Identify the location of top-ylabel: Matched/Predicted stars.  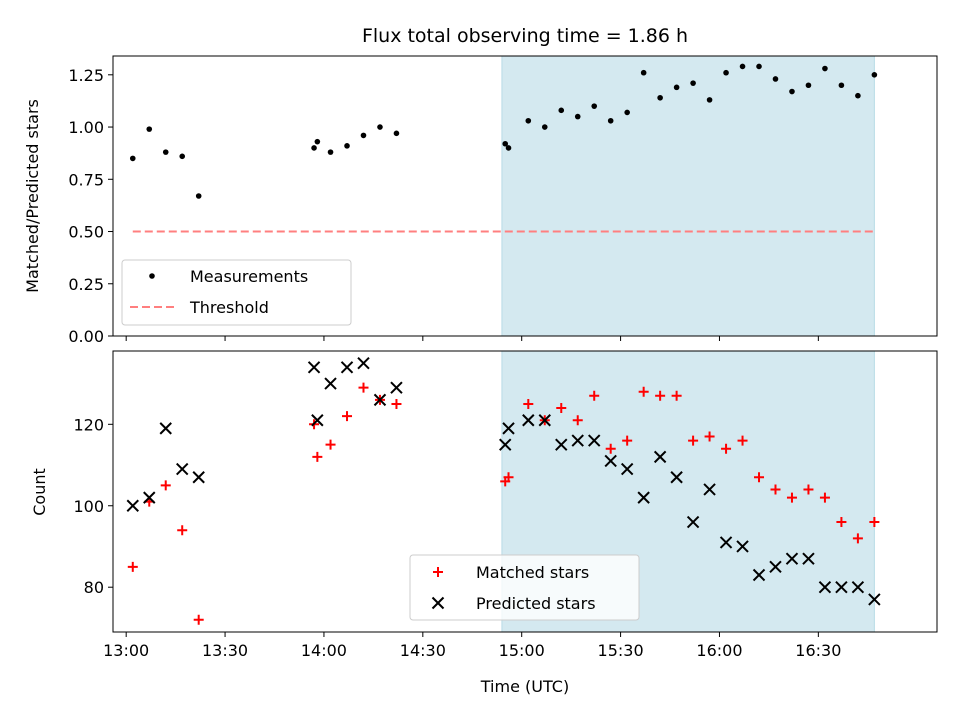
(32, 196).